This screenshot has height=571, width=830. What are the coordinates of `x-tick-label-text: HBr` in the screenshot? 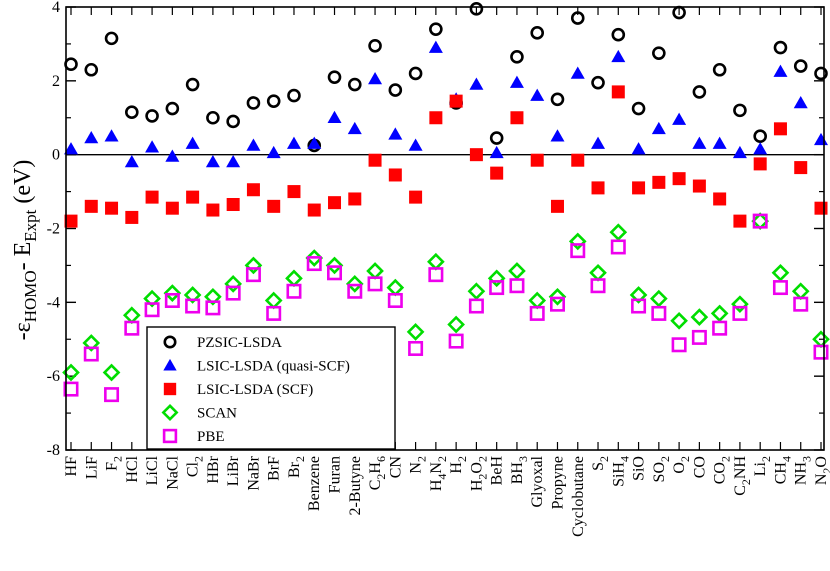 It's located at (213, 469).